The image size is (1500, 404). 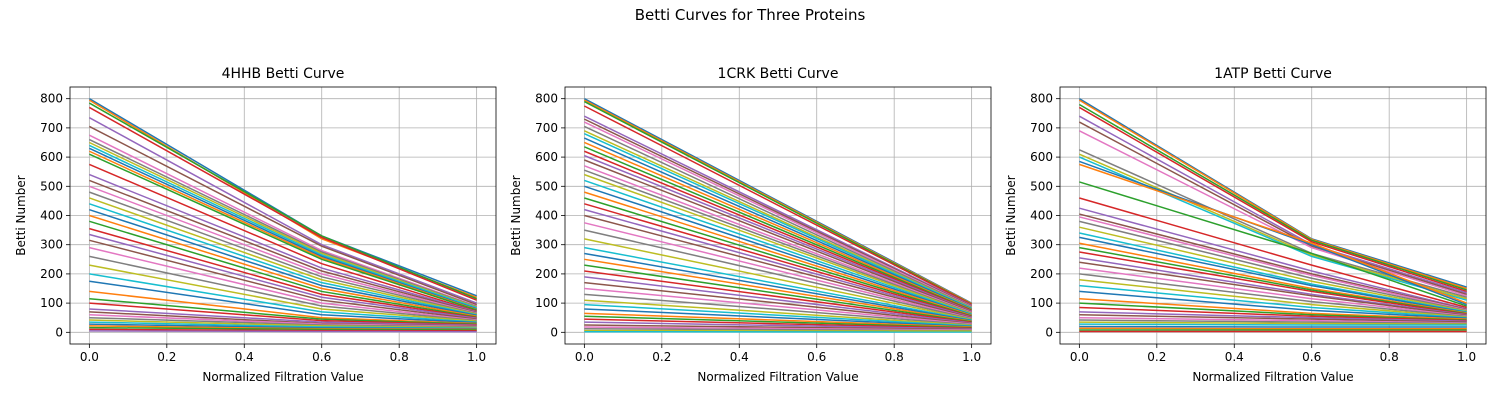 I want to click on chart-title: 4HHB Betti Curve, so click(x=283, y=74).